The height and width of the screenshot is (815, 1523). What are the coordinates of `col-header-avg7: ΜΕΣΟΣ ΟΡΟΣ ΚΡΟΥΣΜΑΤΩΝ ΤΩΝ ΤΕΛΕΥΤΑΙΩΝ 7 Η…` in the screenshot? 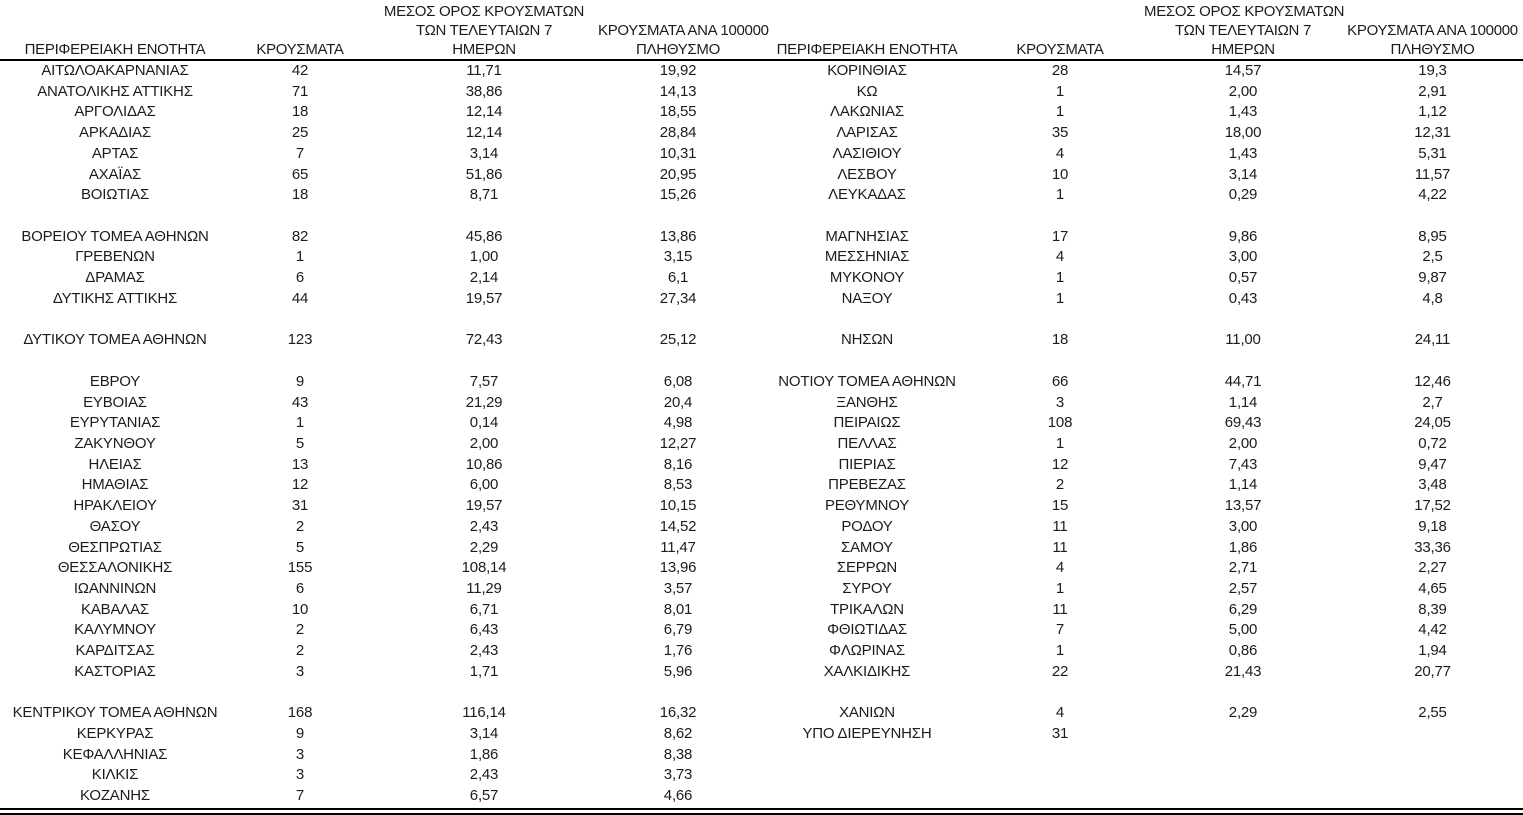 It's located at (484, 30).